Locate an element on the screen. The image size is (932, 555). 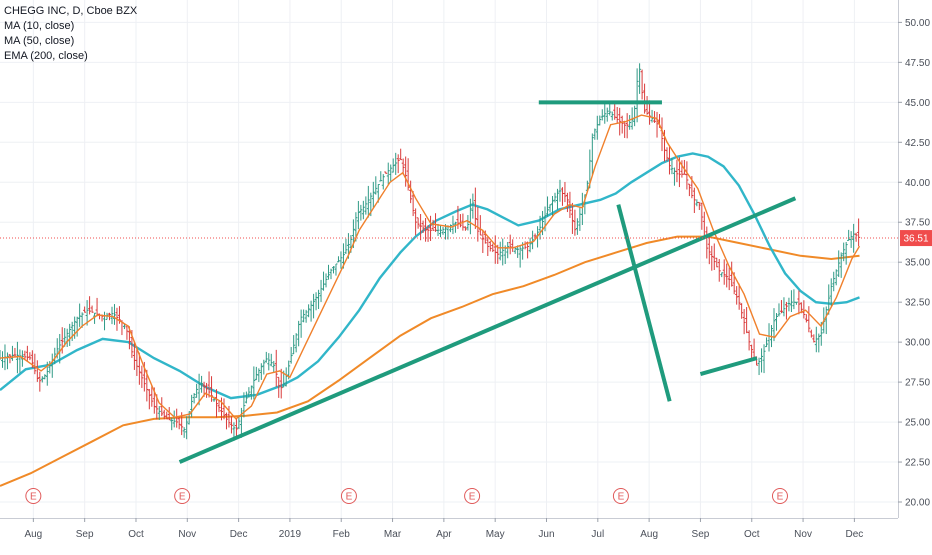
x-tick-label-14: Oct is located at coordinates (752, 534).